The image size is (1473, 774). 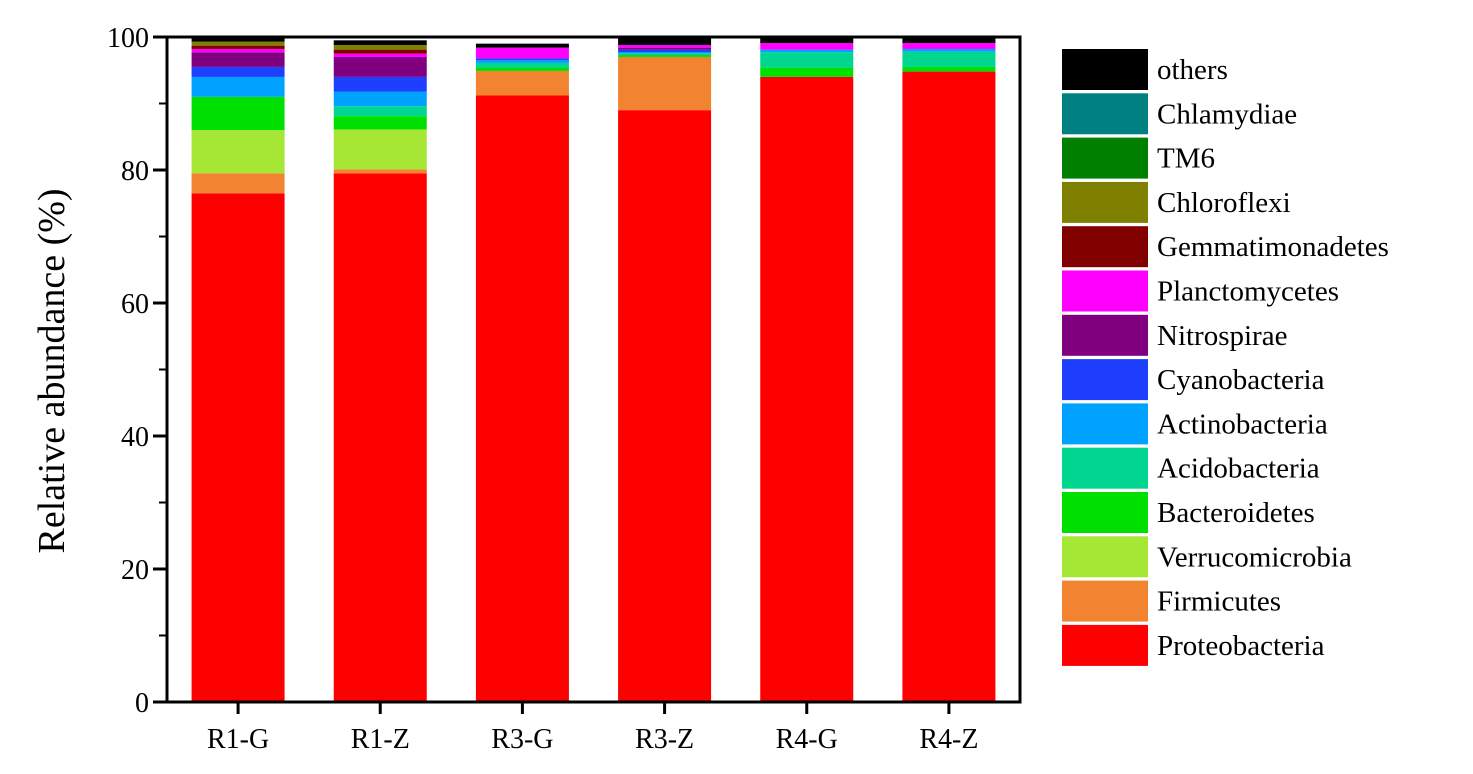 I want to click on bar-segment-r3-z-actinobacteria, so click(x=665, y=53).